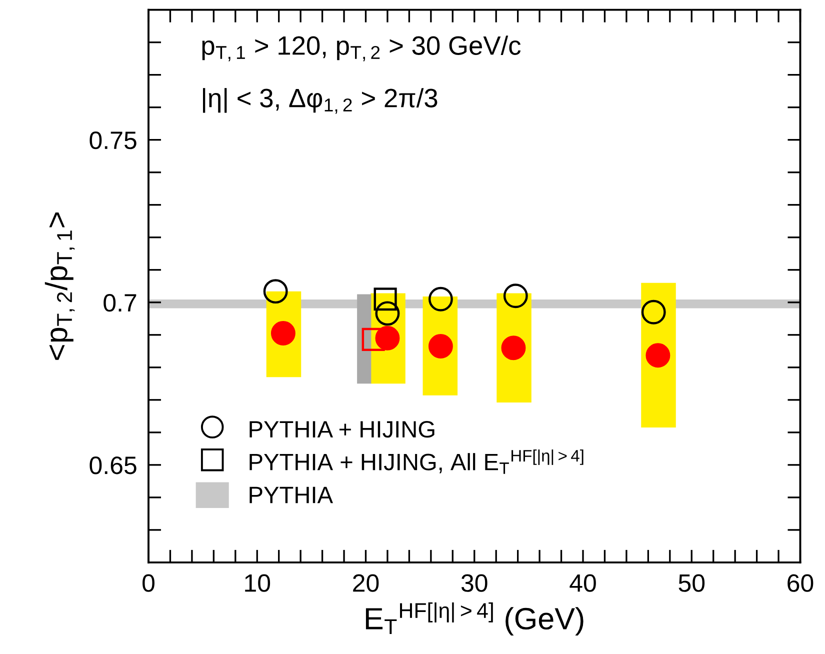  I want to click on y-tick-label: 0.7, so click(120, 303).